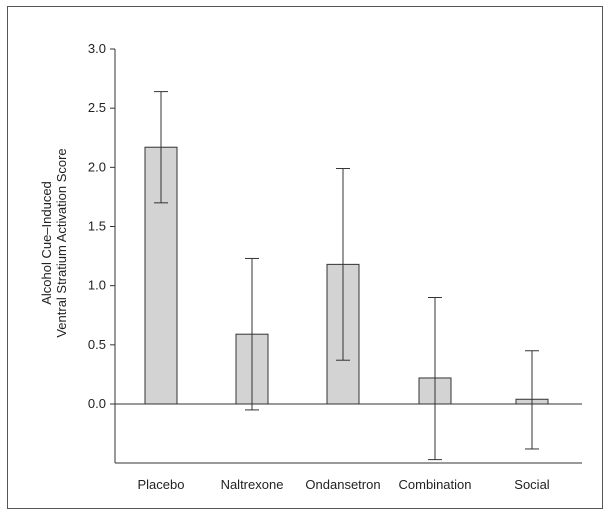 The width and height of the screenshot is (611, 516). What do you see at coordinates (342, 484) in the screenshot?
I see `x-tick-label: Ondansetron` at bounding box center [342, 484].